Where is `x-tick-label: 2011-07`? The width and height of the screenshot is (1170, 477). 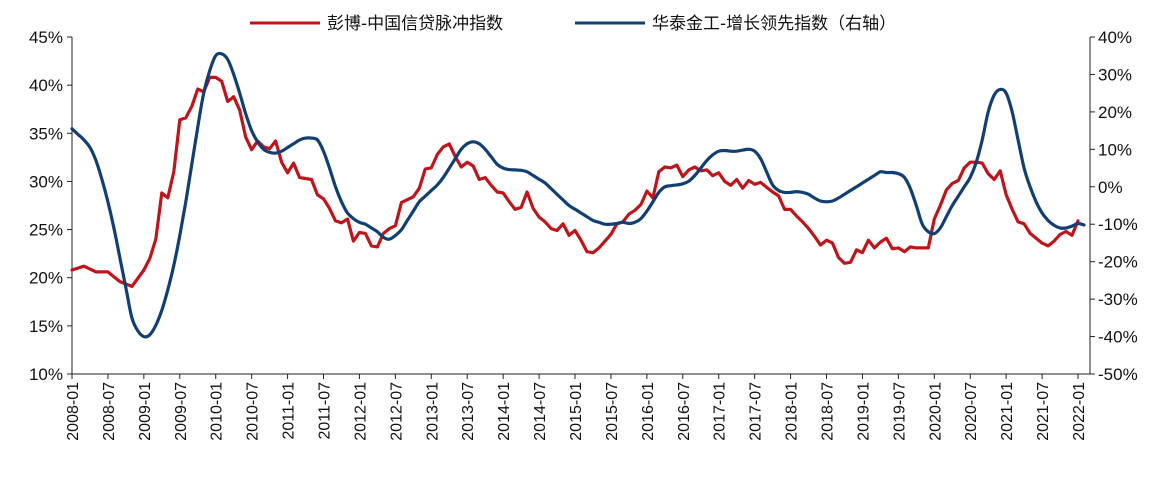 x-tick-label: 2011-07 is located at coordinates (325, 411).